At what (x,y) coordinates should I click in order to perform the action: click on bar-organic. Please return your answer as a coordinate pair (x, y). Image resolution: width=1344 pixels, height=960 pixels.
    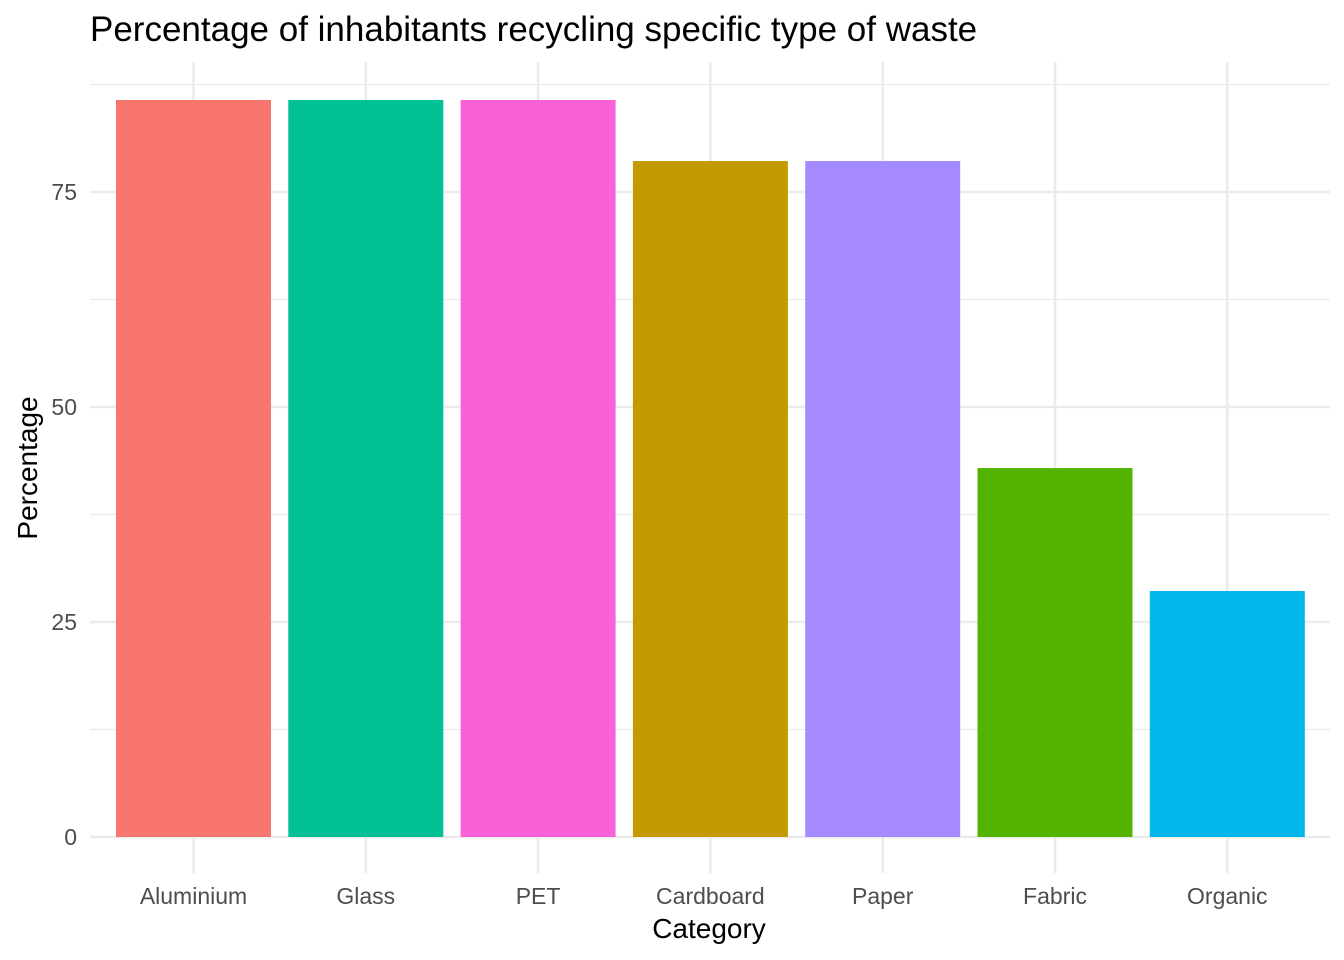
    Looking at the image, I should click on (1227, 714).